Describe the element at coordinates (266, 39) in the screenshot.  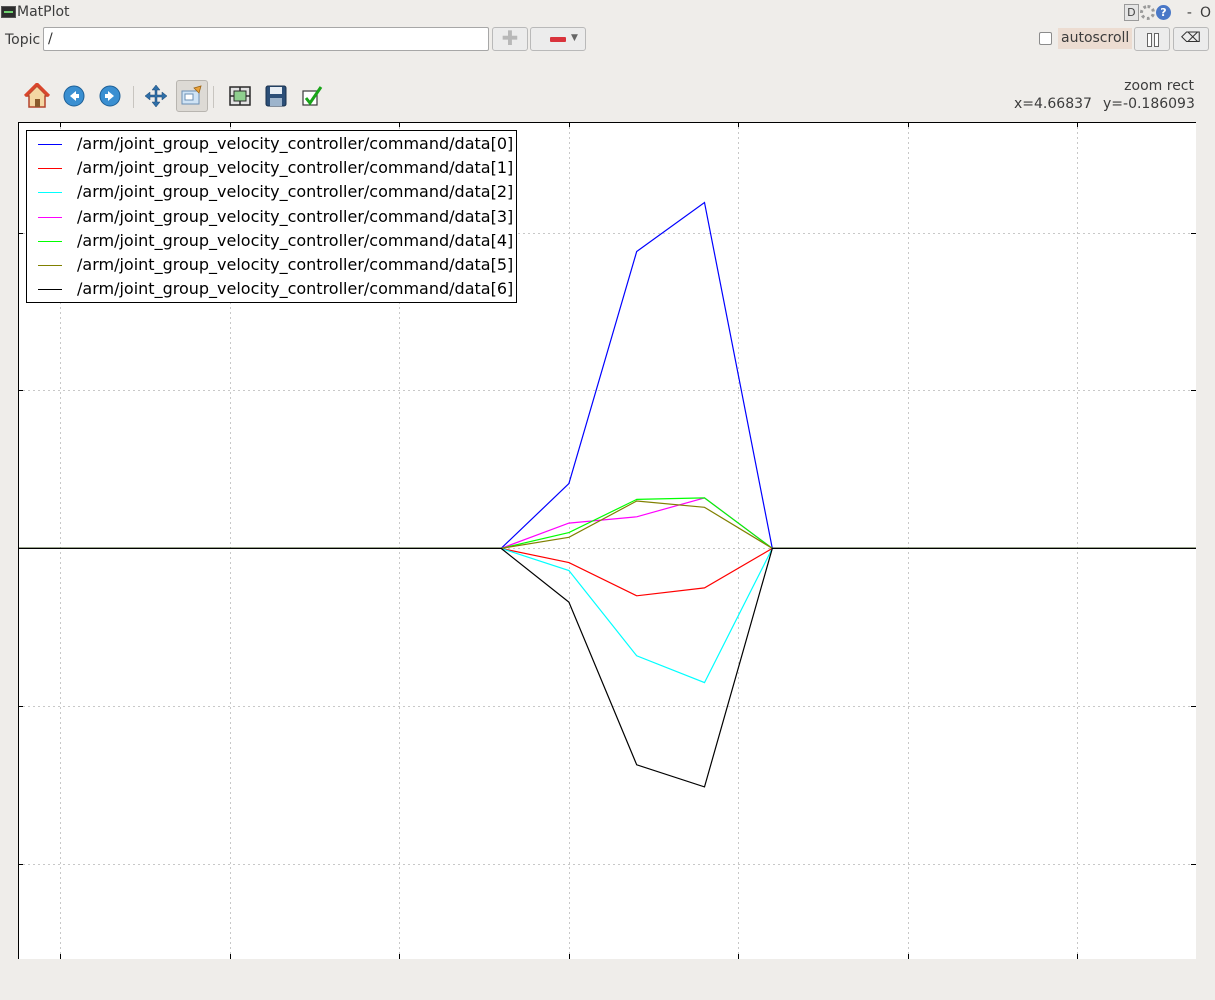
I see `topic-input` at that location.